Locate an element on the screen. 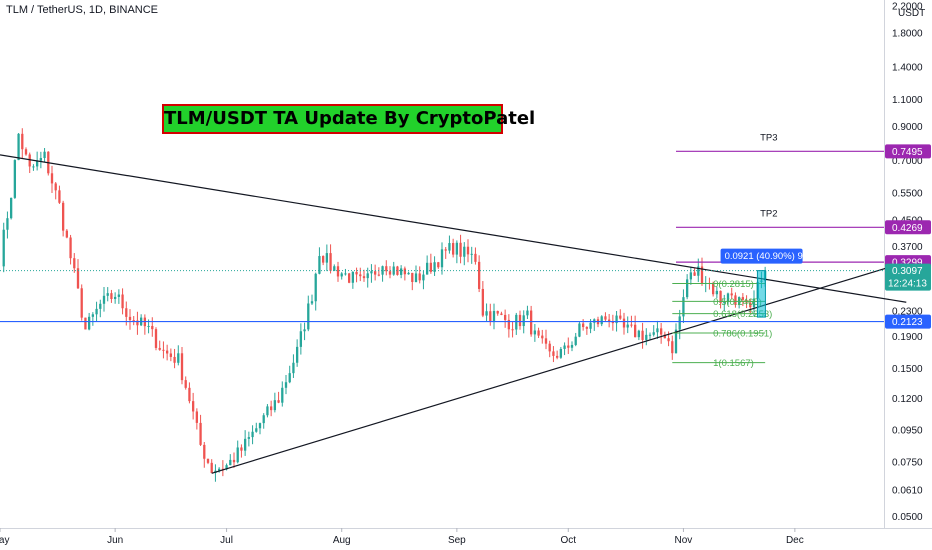 The width and height of the screenshot is (932, 550). price-tag-value: 0.3299 is located at coordinates (907, 263).